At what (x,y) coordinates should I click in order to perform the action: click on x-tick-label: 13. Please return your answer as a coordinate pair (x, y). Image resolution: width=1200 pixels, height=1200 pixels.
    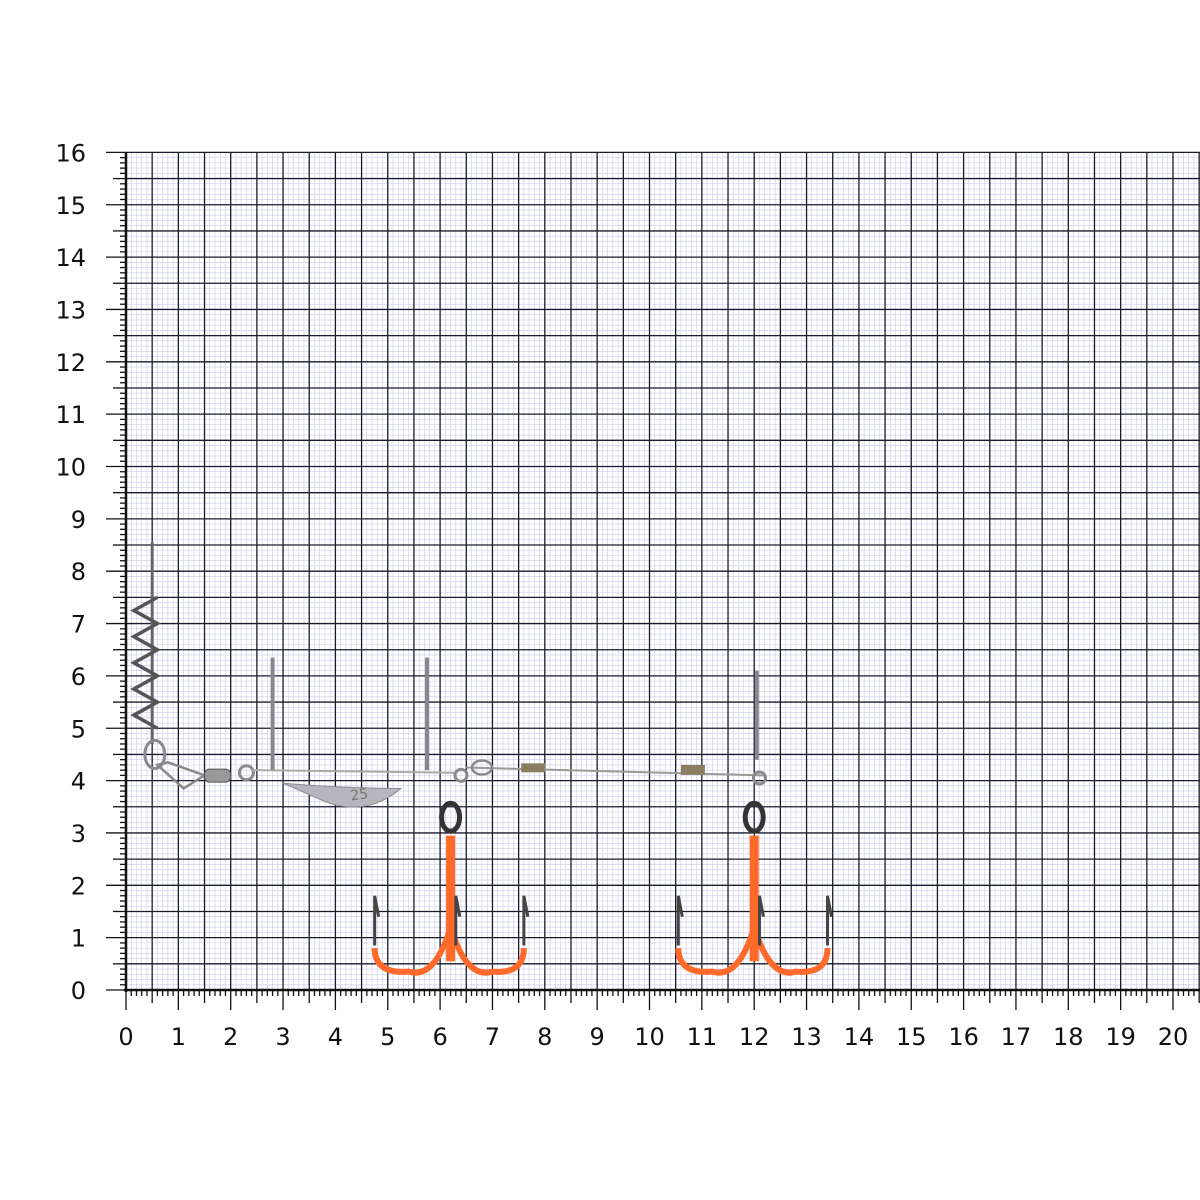
    Looking at the image, I should click on (806, 1037).